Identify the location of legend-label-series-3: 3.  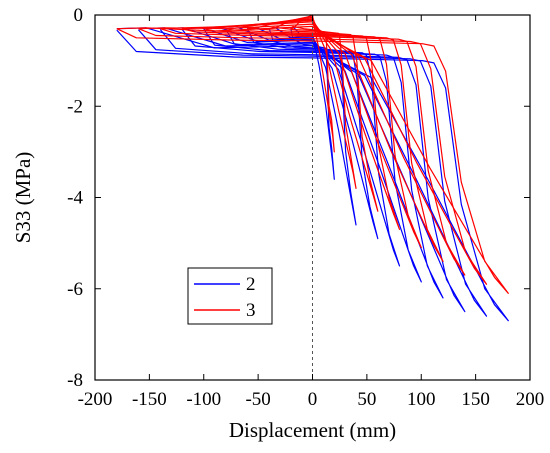
(251, 310).